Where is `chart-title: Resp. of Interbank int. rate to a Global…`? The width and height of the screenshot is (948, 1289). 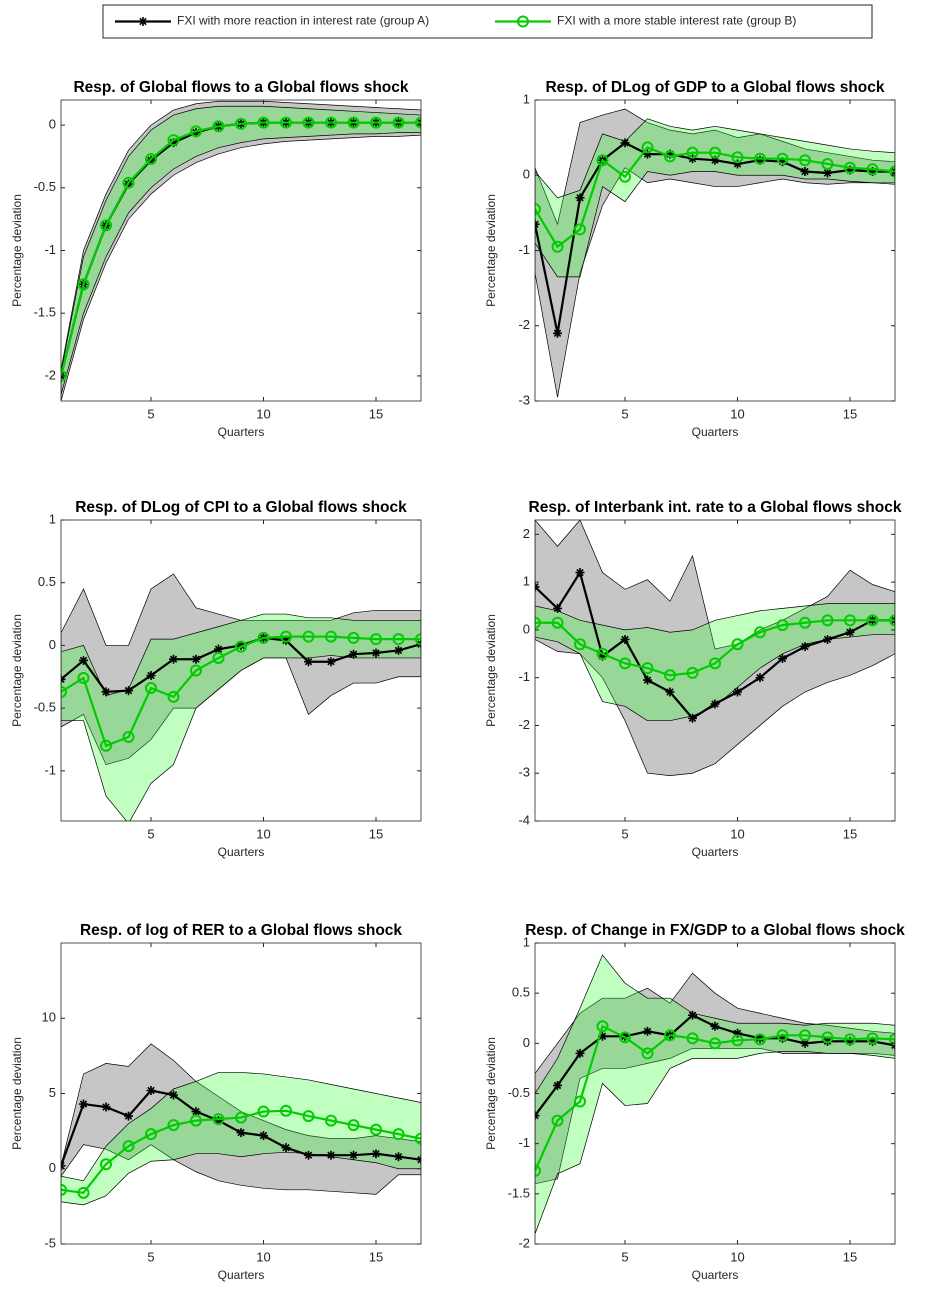 chart-title: Resp. of Interbank int. rate to a Global… is located at coordinates (715, 507).